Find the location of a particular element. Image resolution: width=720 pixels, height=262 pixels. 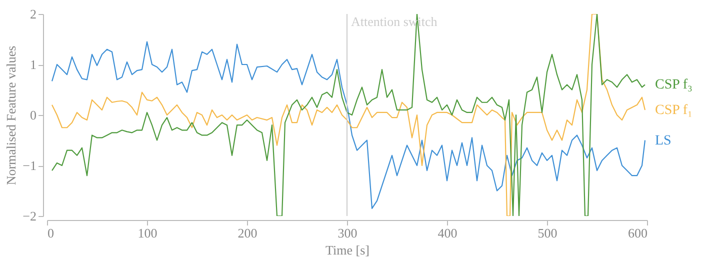

y-axis-title: Normalised Feature values is located at coordinates (11, 116).